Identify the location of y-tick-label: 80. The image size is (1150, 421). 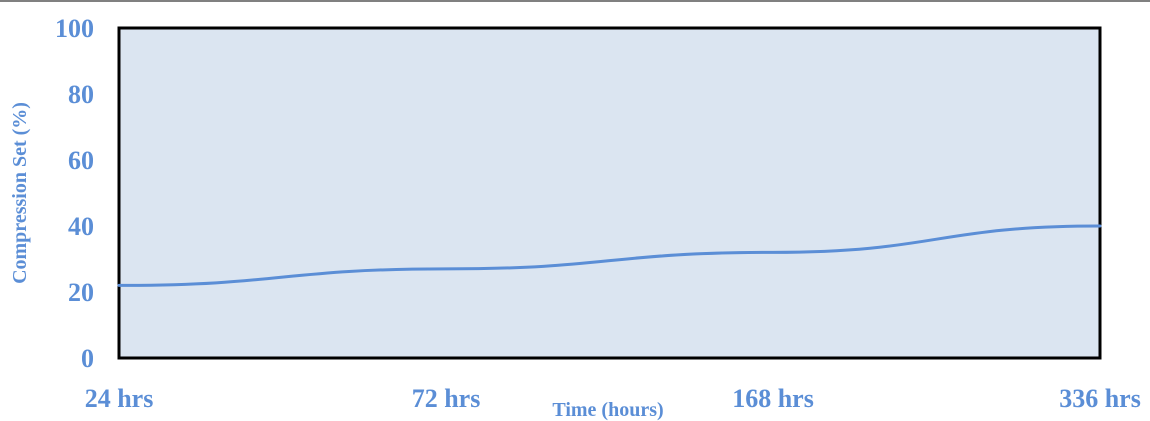
(81, 94).